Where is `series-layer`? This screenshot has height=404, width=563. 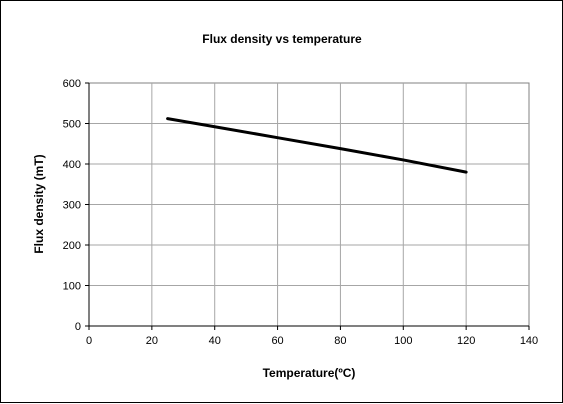 series-layer is located at coordinates (317, 145).